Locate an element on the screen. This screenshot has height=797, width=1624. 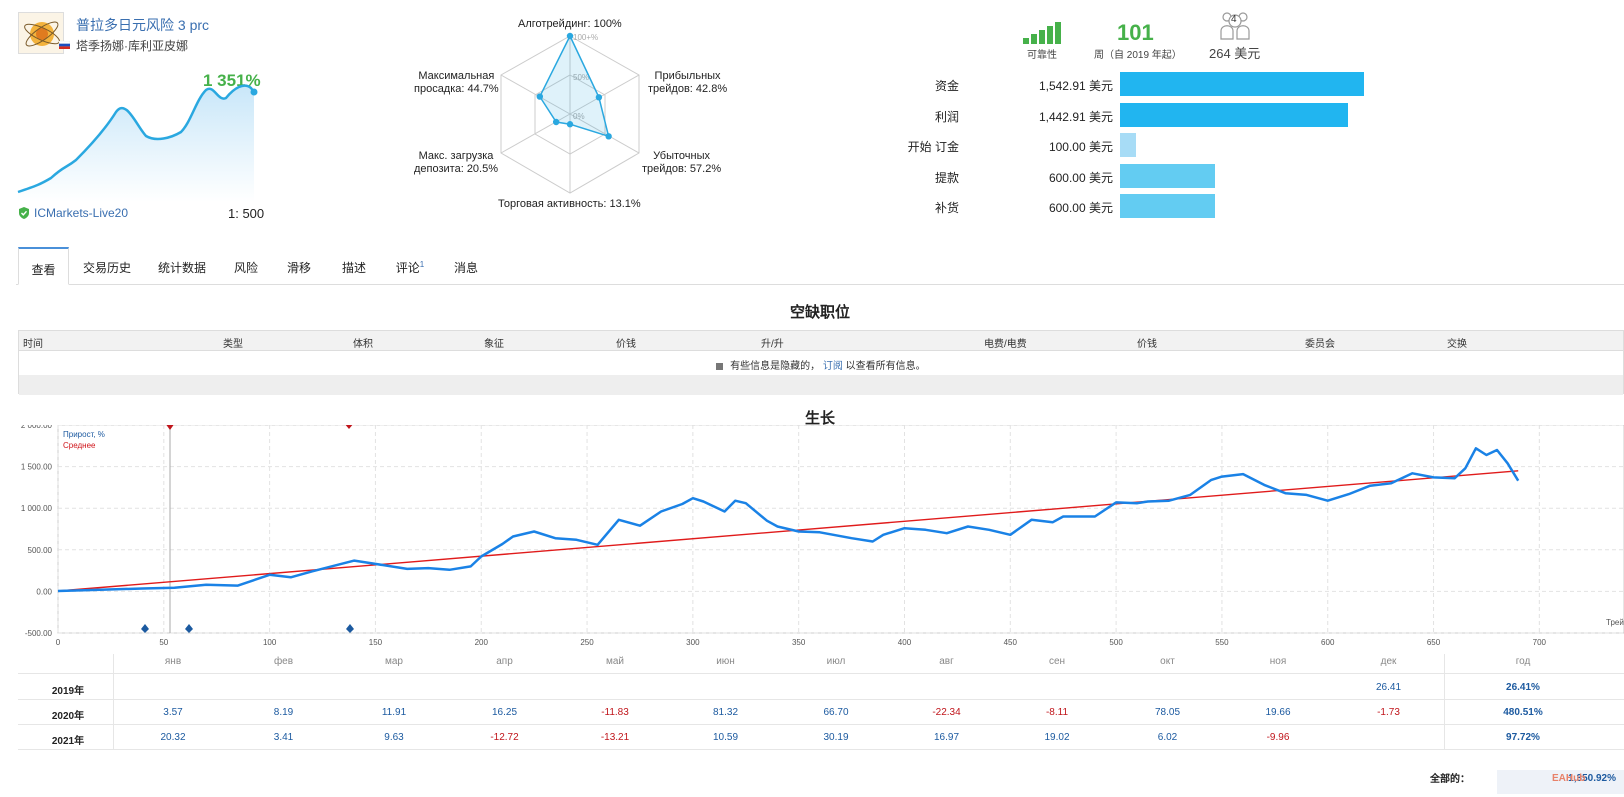
legend-growth: Прирост, % is located at coordinates (84, 434).